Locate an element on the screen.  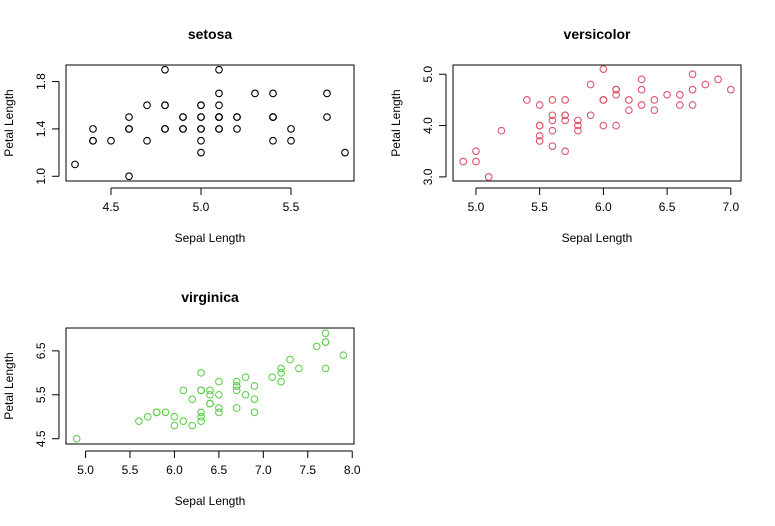
x-tick-label: 5.0 is located at coordinates (85, 470).